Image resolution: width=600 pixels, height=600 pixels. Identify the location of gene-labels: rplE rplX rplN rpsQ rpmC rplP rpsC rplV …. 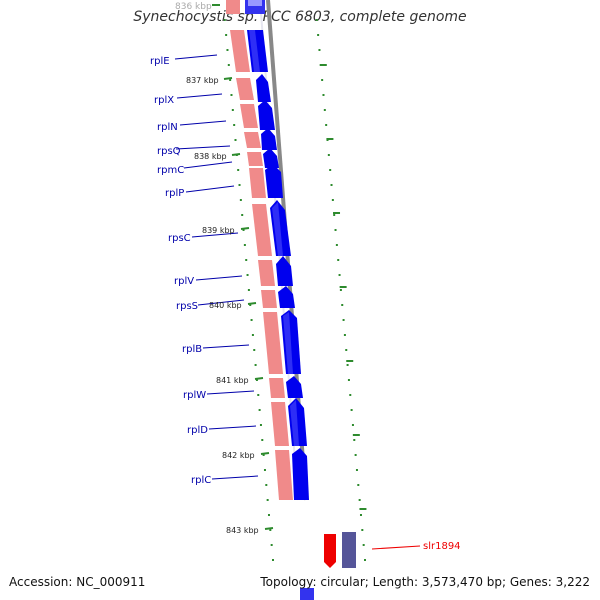
(180, 271).